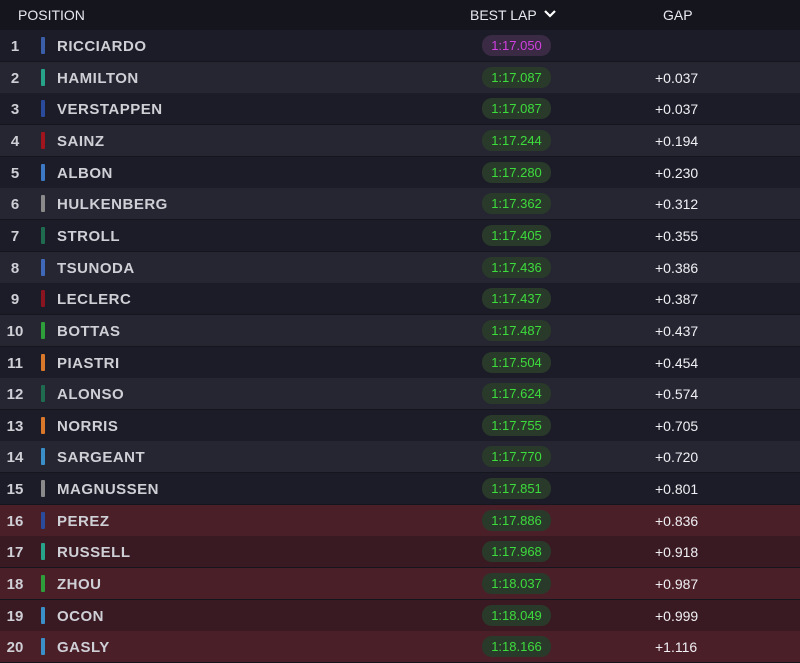  I want to click on sort-chevron, so click(550, 14).